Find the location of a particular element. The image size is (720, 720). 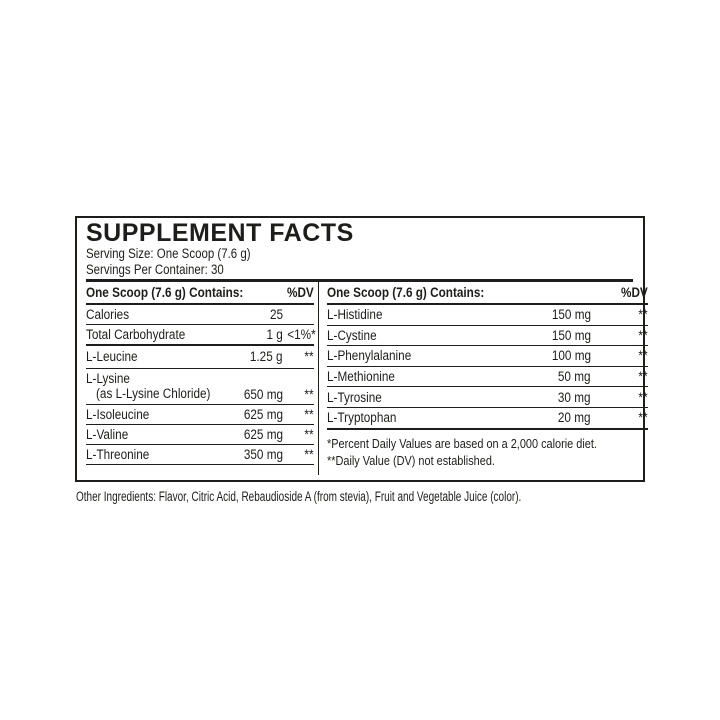

nutrient-amount: 30 mg is located at coordinates (574, 397).